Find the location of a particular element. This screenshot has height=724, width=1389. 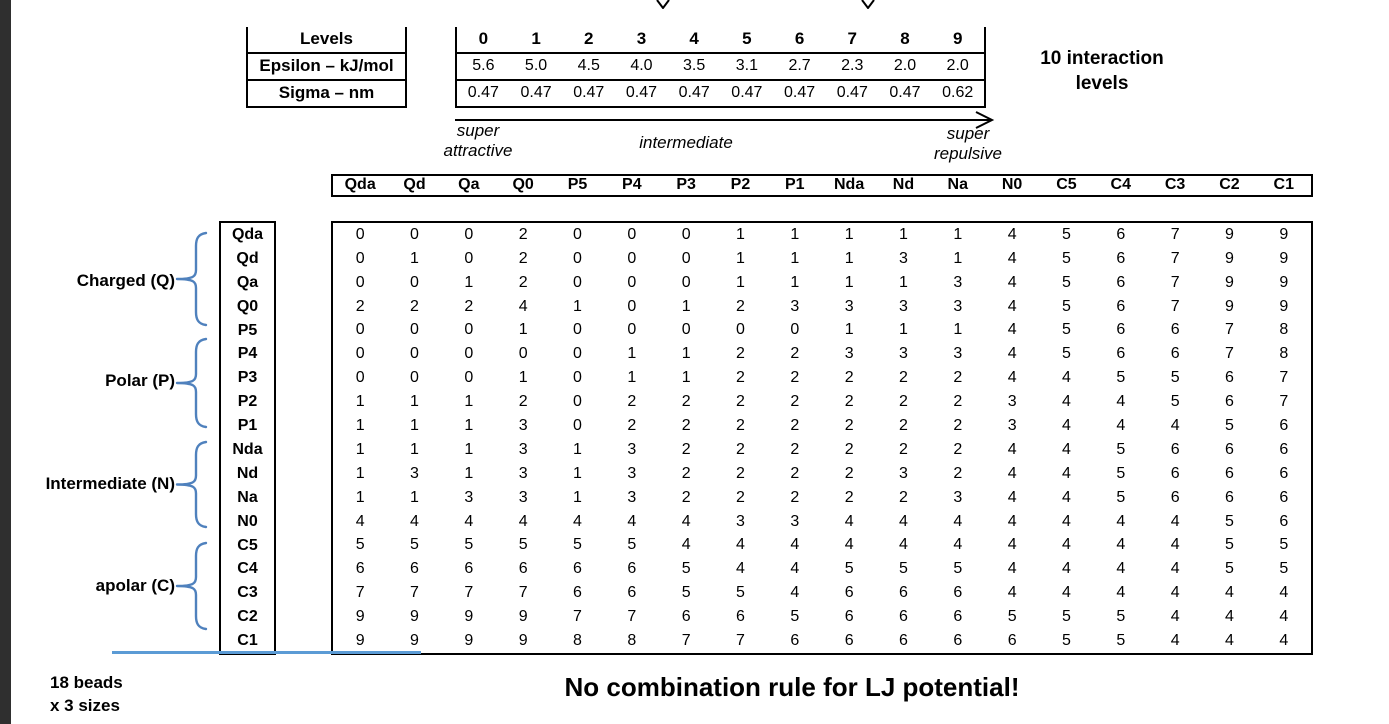

row-header: C4 is located at coordinates (247, 569).